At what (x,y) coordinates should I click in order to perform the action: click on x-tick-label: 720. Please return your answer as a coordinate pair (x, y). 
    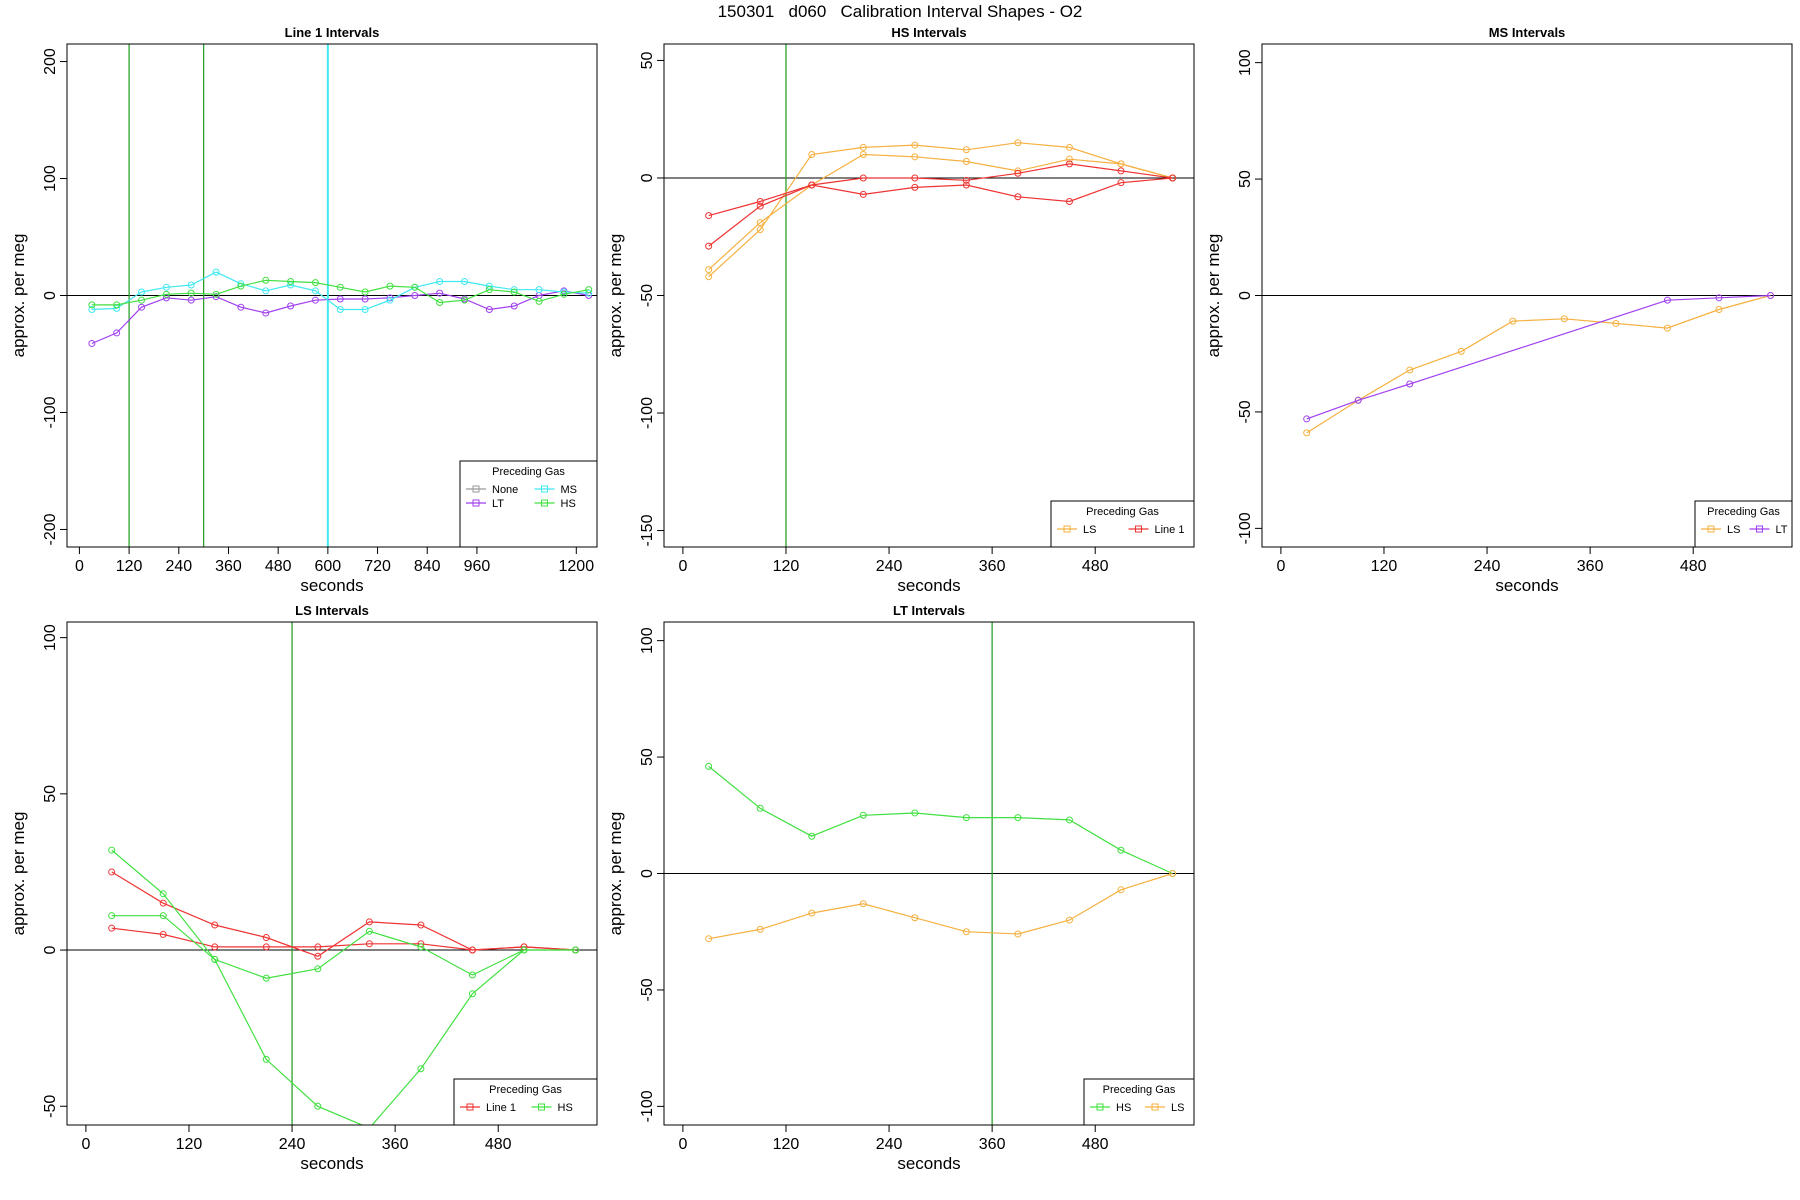
    Looking at the image, I should click on (377, 566).